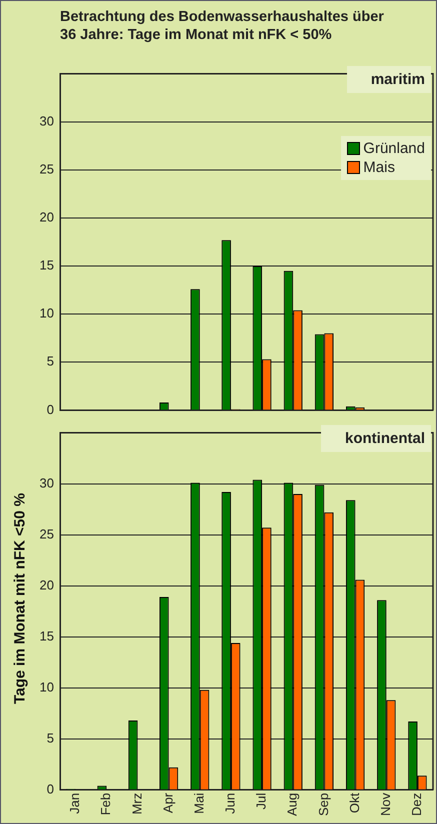  What do you see at coordinates (198, 803) in the screenshot?
I see `x-tick-label: Mai` at bounding box center [198, 803].